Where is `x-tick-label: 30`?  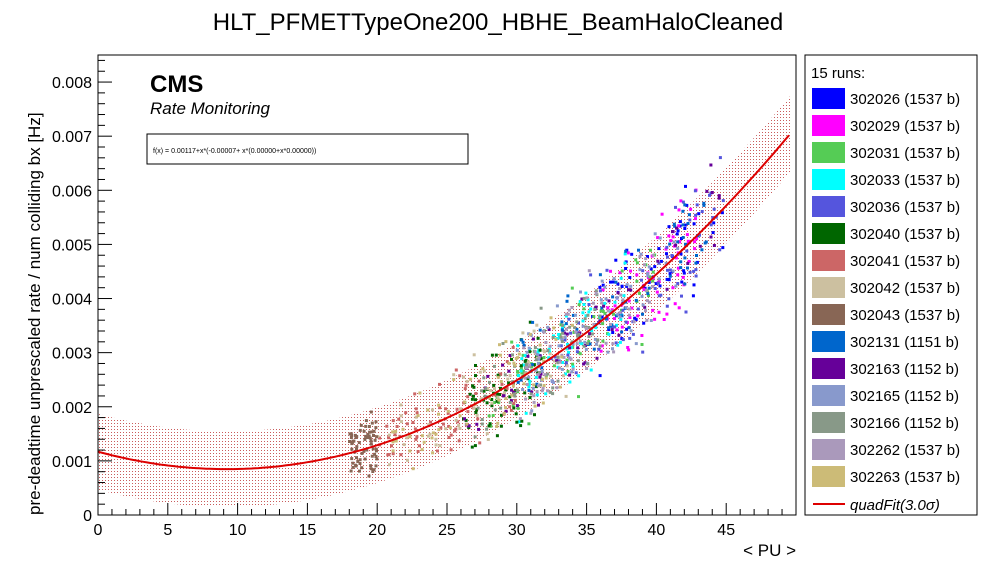
x-tick-label: 30 is located at coordinates (517, 530).